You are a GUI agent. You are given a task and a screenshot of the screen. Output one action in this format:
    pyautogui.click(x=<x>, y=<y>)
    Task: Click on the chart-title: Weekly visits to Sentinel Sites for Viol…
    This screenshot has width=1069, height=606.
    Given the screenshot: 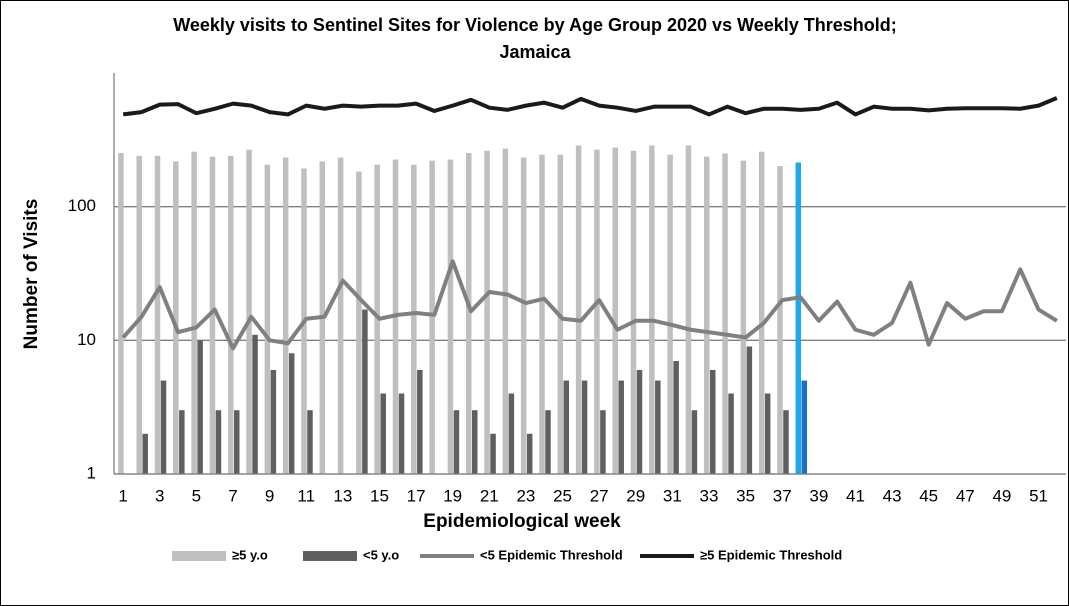 What is the action you would take?
    pyautogui.click(x=535, y=38)
    